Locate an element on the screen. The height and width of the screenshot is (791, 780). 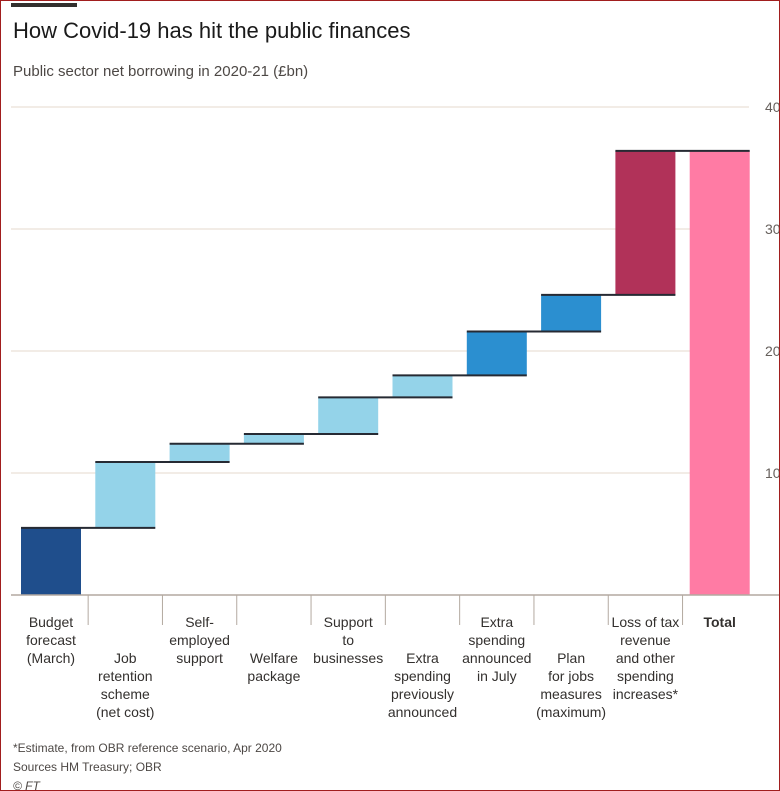
category-label-line: revenue is located at coordinates (645, 640).